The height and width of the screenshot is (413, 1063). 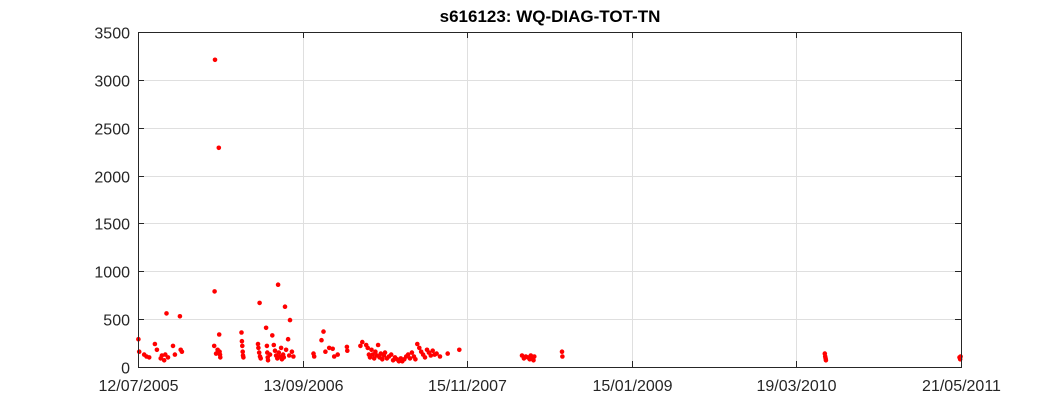 I want to click on x-tick-label: 13/09/2006, so click(x=303, y=386).